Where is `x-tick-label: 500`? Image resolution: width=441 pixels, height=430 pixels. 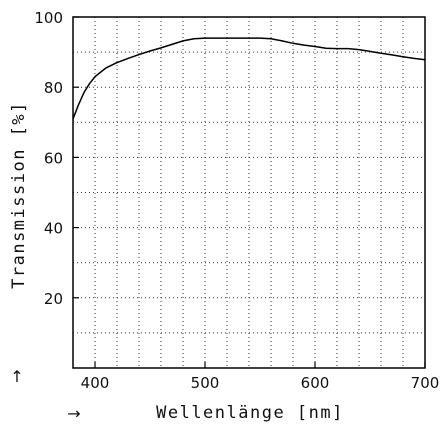 x-tick-label: 500 is located at coordinates (205, 383).